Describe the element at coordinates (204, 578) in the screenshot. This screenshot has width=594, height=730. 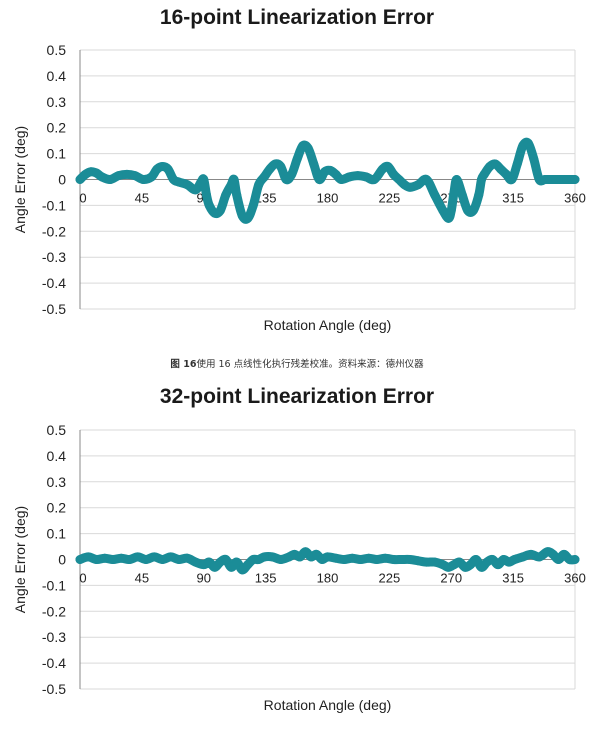
I see `x-tick-label: 90` at that location.